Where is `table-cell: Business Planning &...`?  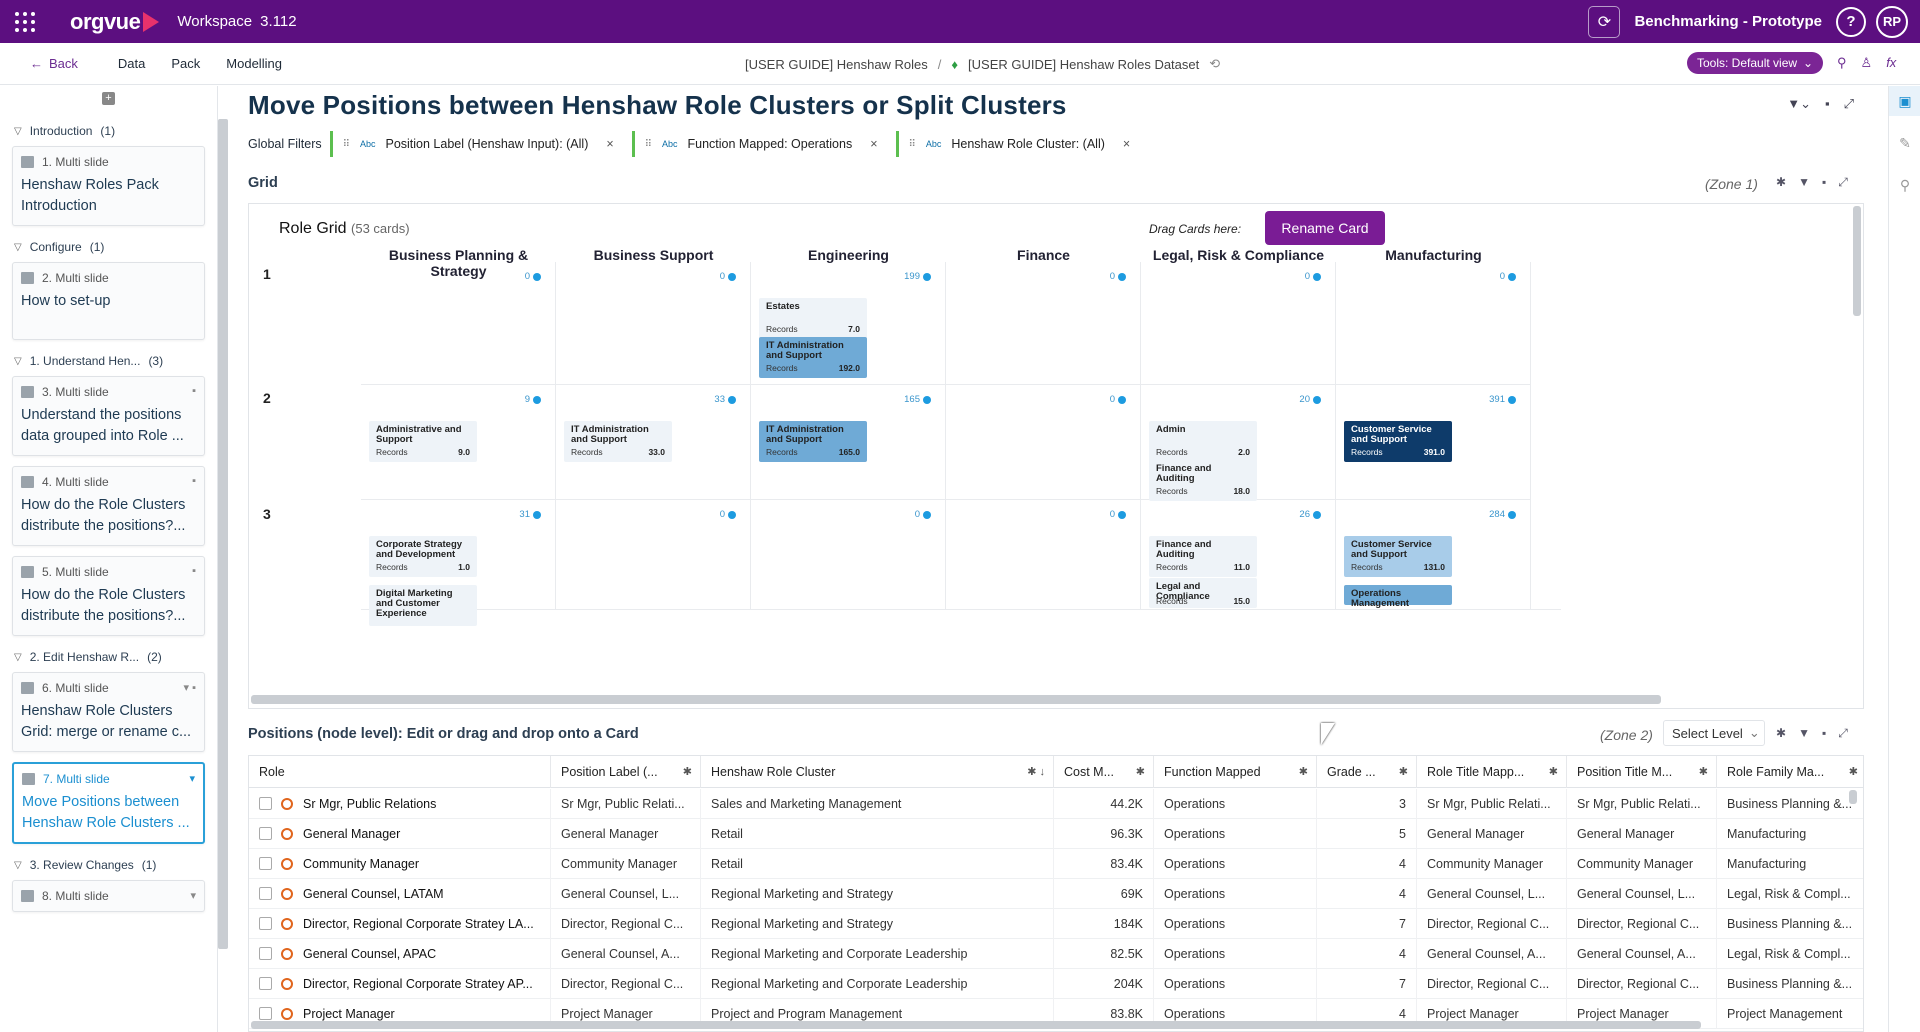
table-cell: Business Planning &... is located at coordinates (1790, 984).